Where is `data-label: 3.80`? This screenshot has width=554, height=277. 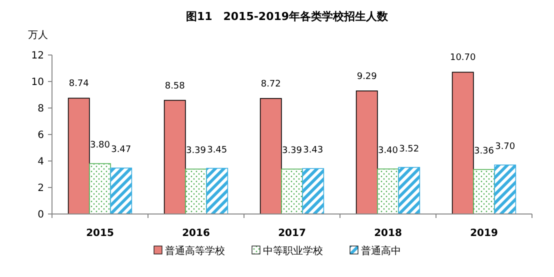 data-label: 3.80 is located at coordinates (100, 145).